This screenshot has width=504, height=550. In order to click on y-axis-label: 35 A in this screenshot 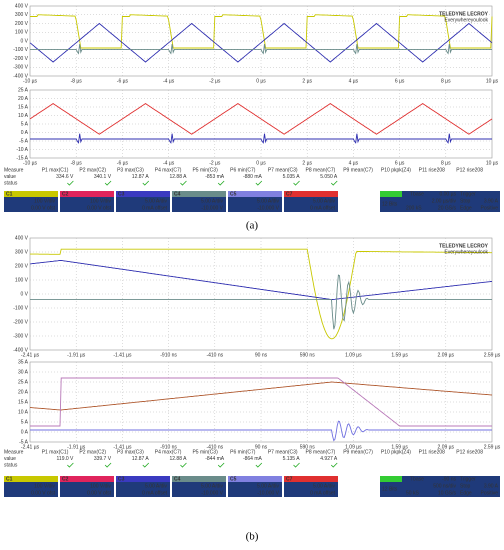, I will do `click(23, 362)`.